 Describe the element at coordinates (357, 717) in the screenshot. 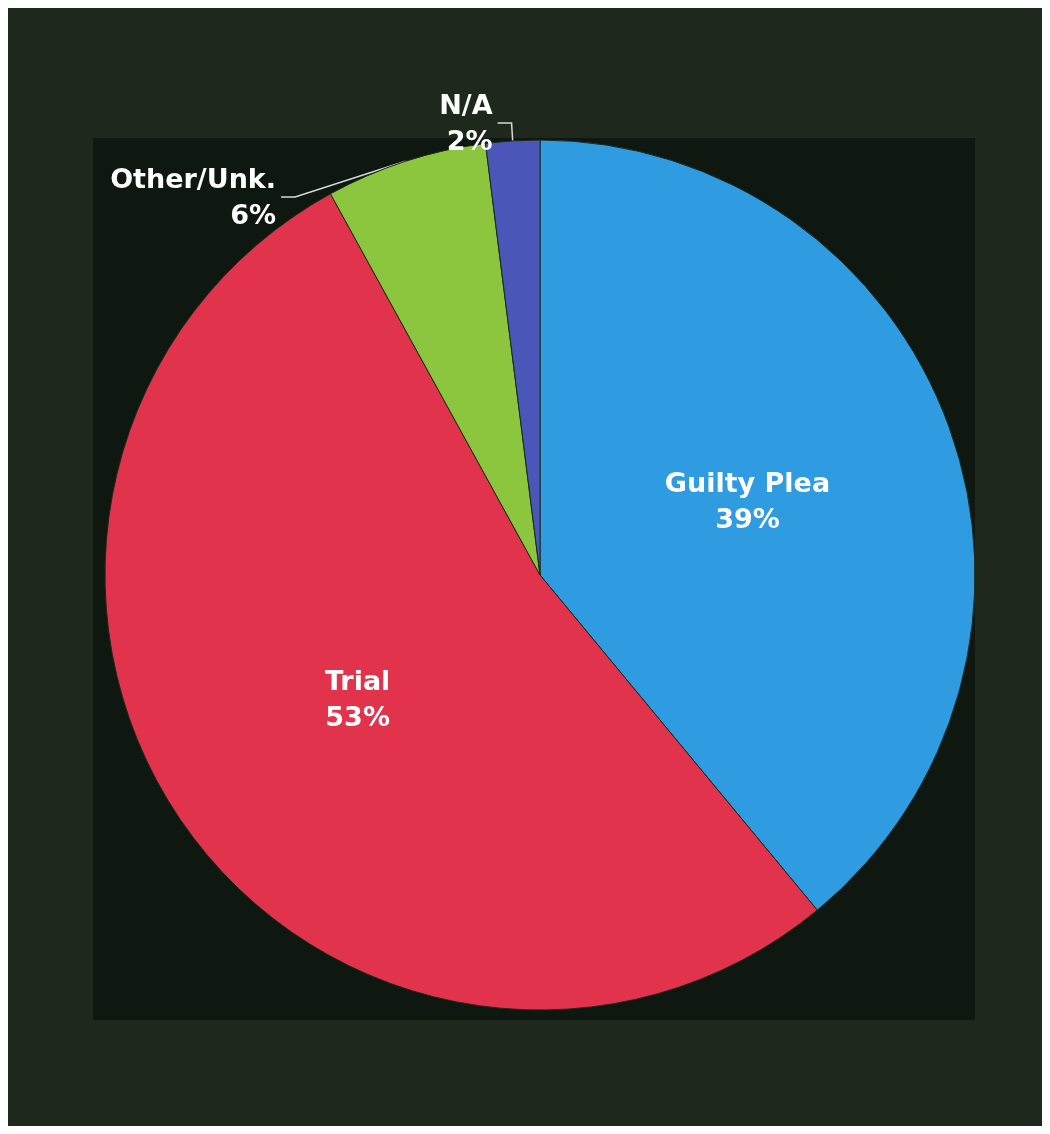

I see `data-label: 53%` at that location.